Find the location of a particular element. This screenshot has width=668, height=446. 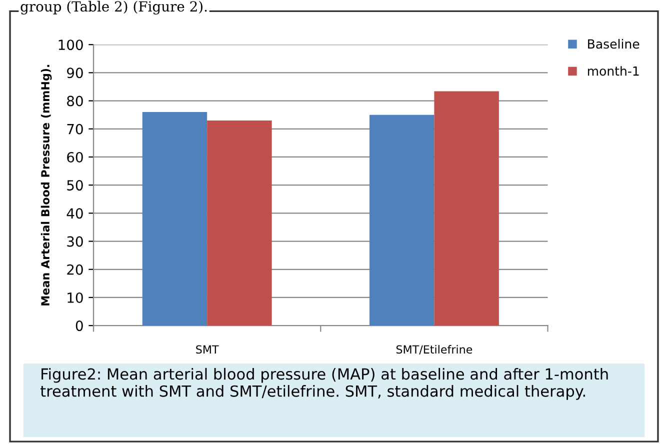

y-tick-label: 10 is located at coordinates (75, 297).